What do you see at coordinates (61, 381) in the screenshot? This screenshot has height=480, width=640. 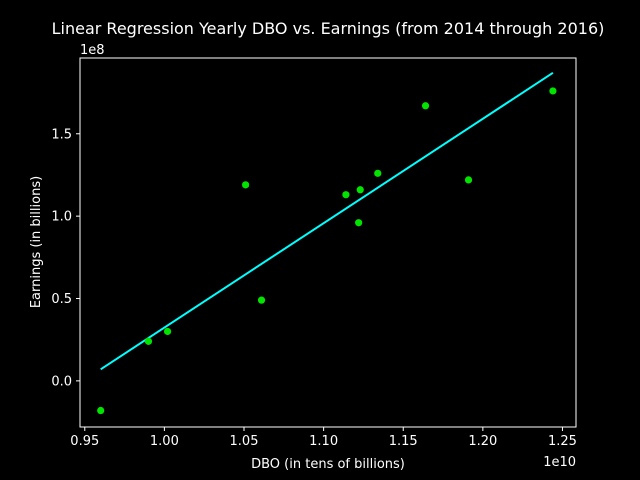 I see `y-tick-label: 0.0` at bounding box center [61, 381].